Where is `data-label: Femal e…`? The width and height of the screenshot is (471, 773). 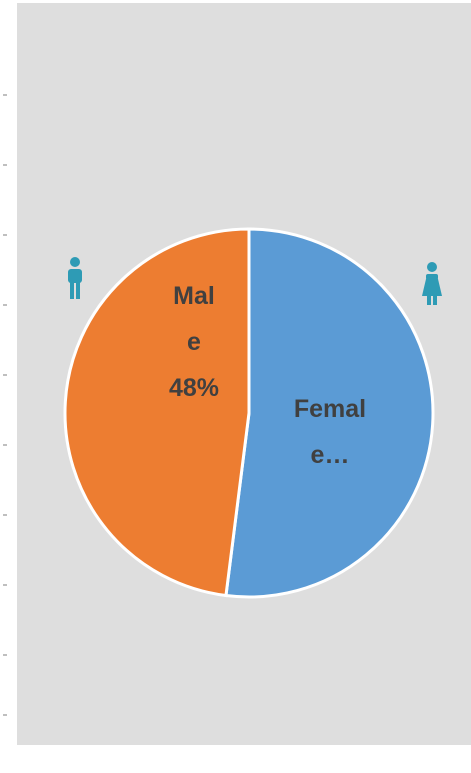 data-label: Femal e… is located at coordinates (330, 432).